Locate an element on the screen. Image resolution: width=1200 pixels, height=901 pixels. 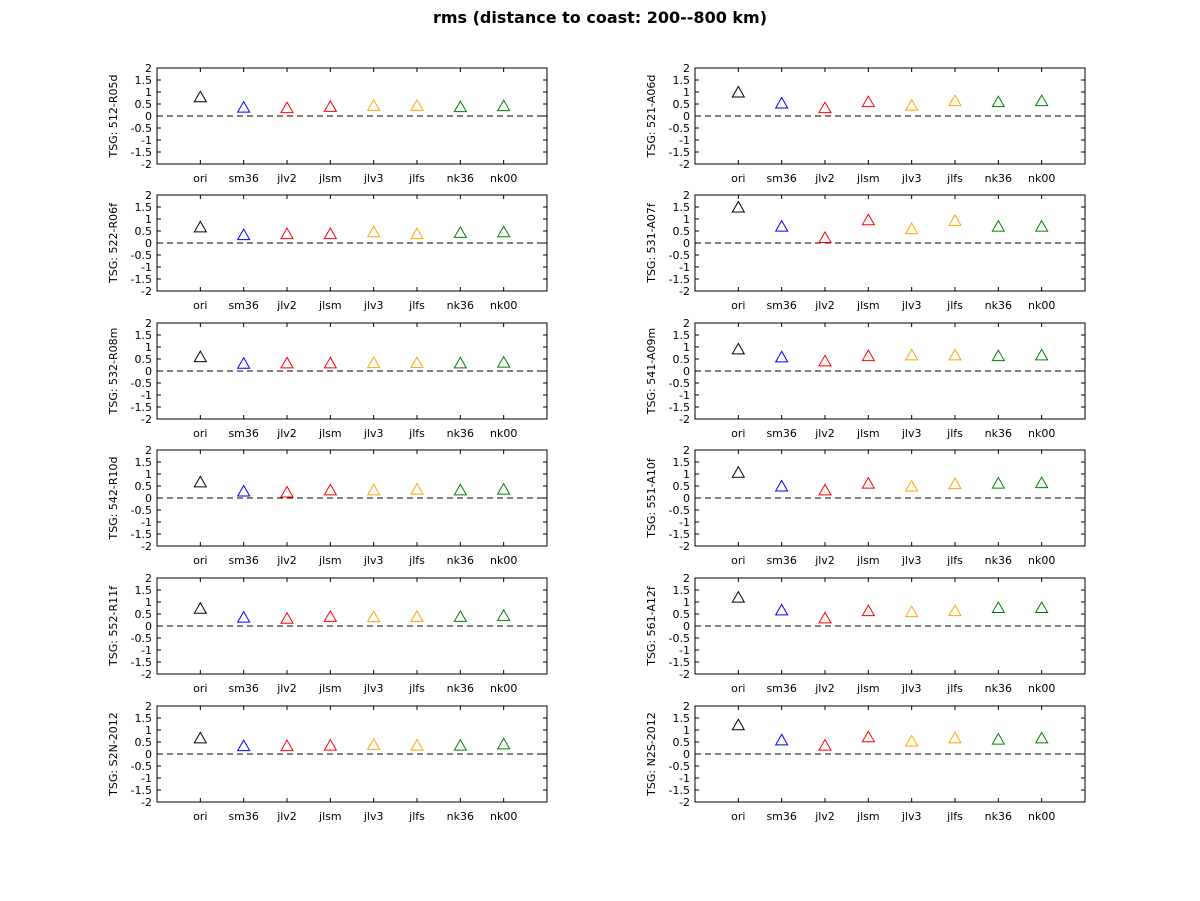
y-tick-label: -0.5 is located at coordinates (679, 383).